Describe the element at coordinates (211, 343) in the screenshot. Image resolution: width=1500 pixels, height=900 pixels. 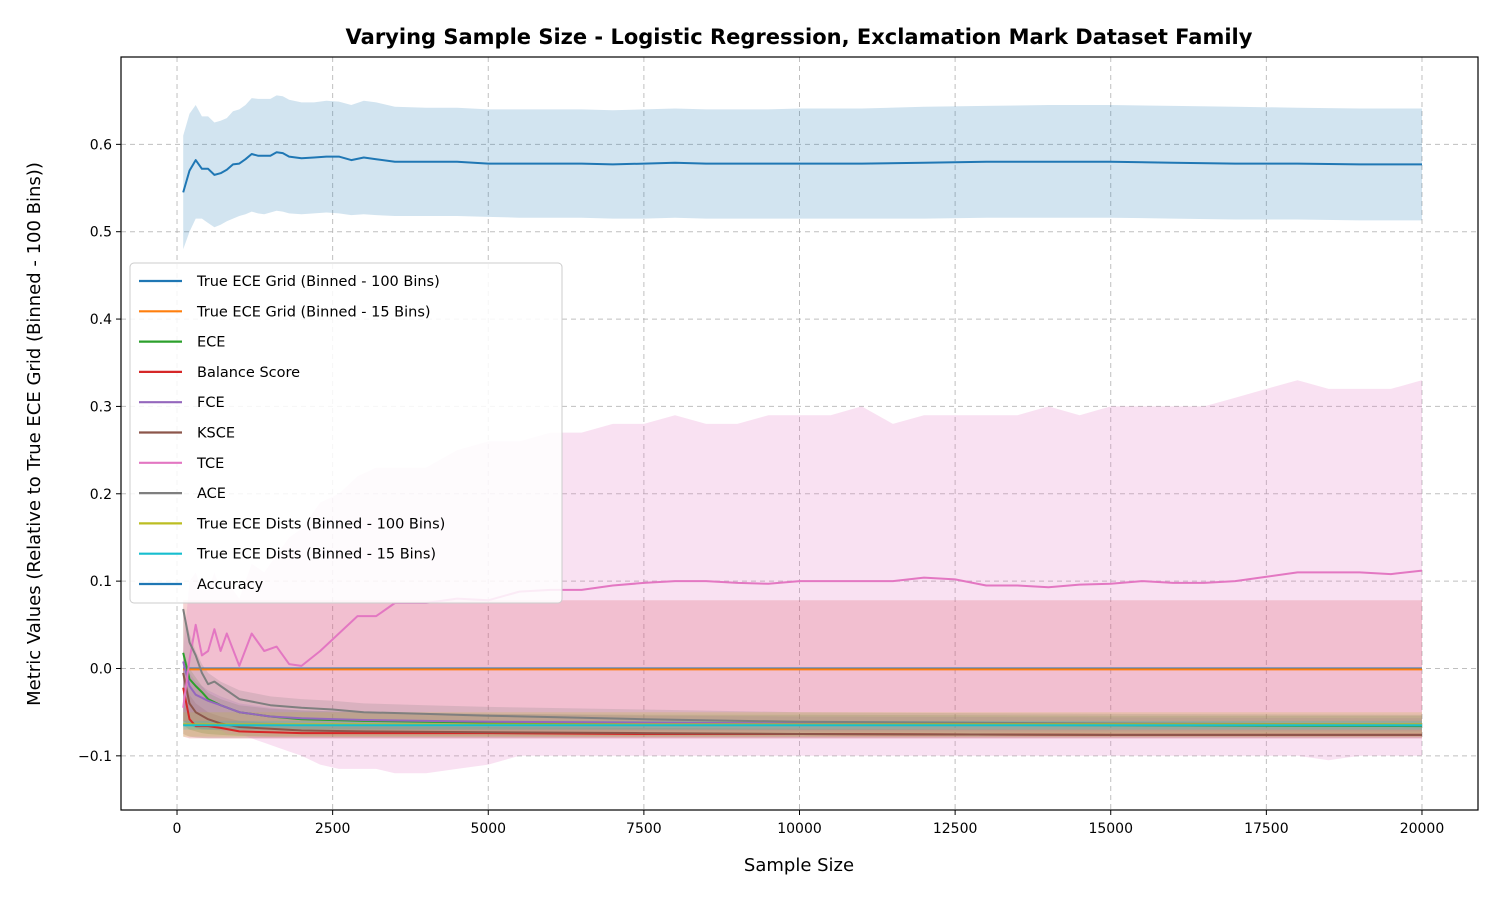
I see `legend-label: ECE` at that location.